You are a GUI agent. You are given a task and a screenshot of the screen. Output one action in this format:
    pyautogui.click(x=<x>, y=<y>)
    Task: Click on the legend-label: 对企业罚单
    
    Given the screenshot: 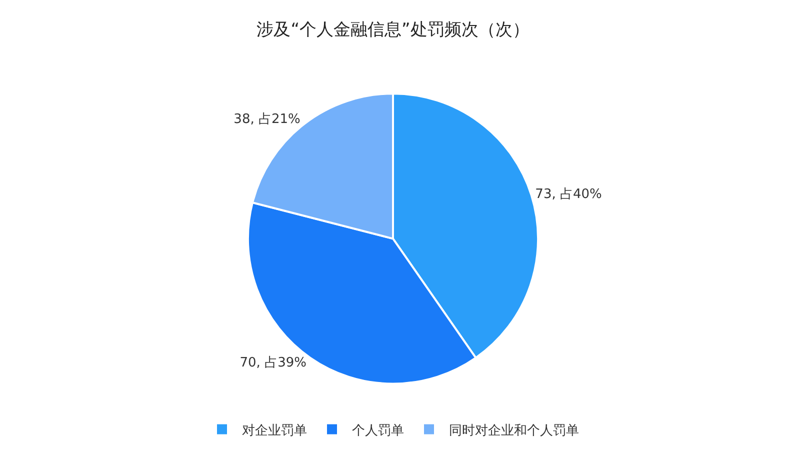 What is the action you would take?
    pyautogui.click(x=274, y=430)
    